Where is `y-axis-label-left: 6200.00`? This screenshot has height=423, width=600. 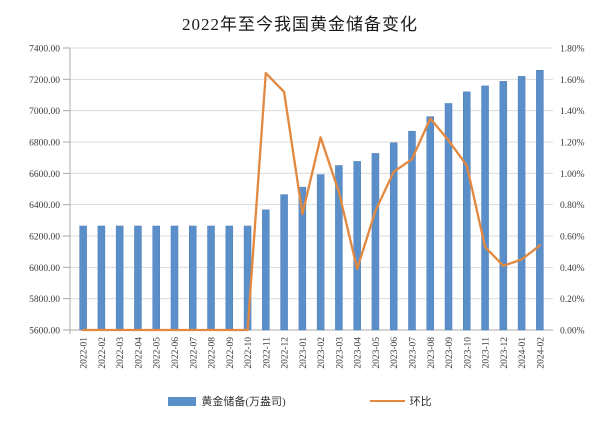
y-axis-label-left: 6200.00 is located at coordinates (44, 238).